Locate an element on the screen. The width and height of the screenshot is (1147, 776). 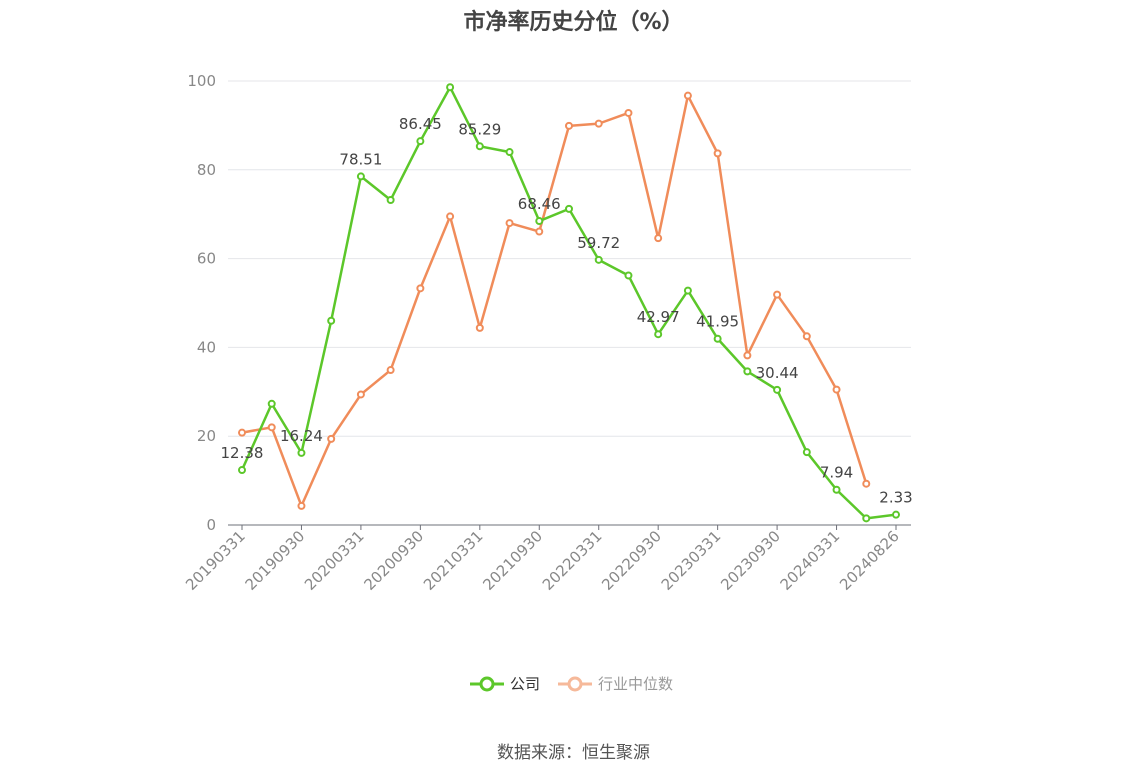
y-tick-label: 20 is located at coordinates (206, 436).